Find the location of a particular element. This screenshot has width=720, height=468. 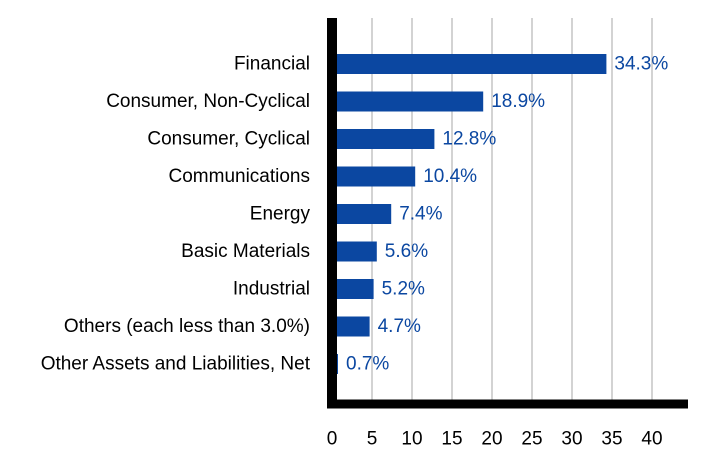

value-label: 7.4% is located at coordinates (420, 214).